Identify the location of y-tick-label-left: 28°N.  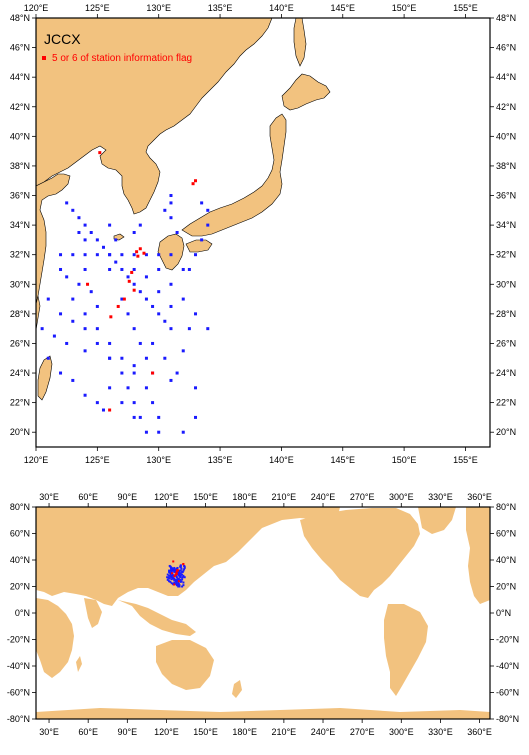
(20, 314).